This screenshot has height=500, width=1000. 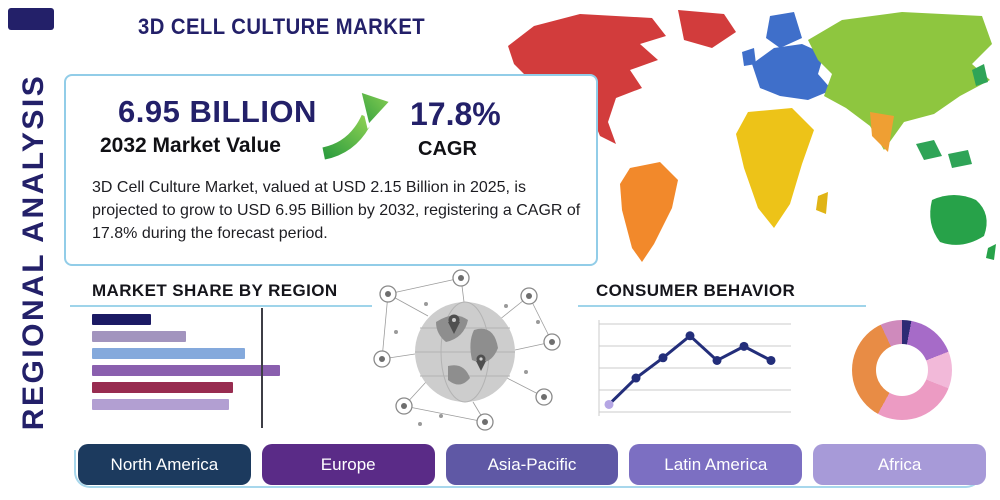 What do you see at coordinates (707, 29) in the screenshot?
I see `continent-greenland` at bounding box center [707, 29].